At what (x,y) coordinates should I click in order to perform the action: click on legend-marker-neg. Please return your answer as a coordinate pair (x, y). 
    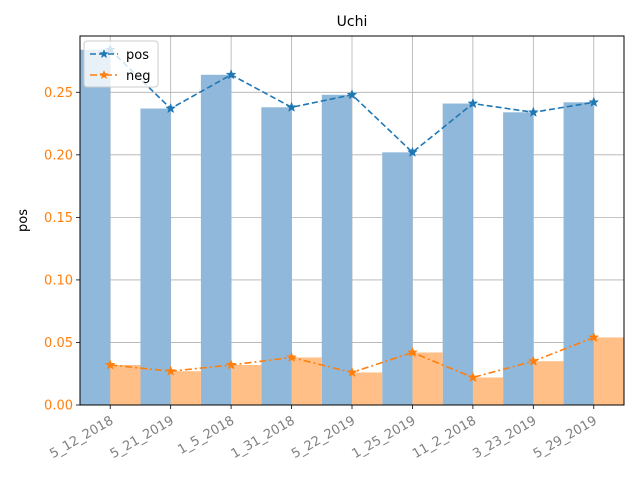
    Looking at the image, I should click on (104, 75).